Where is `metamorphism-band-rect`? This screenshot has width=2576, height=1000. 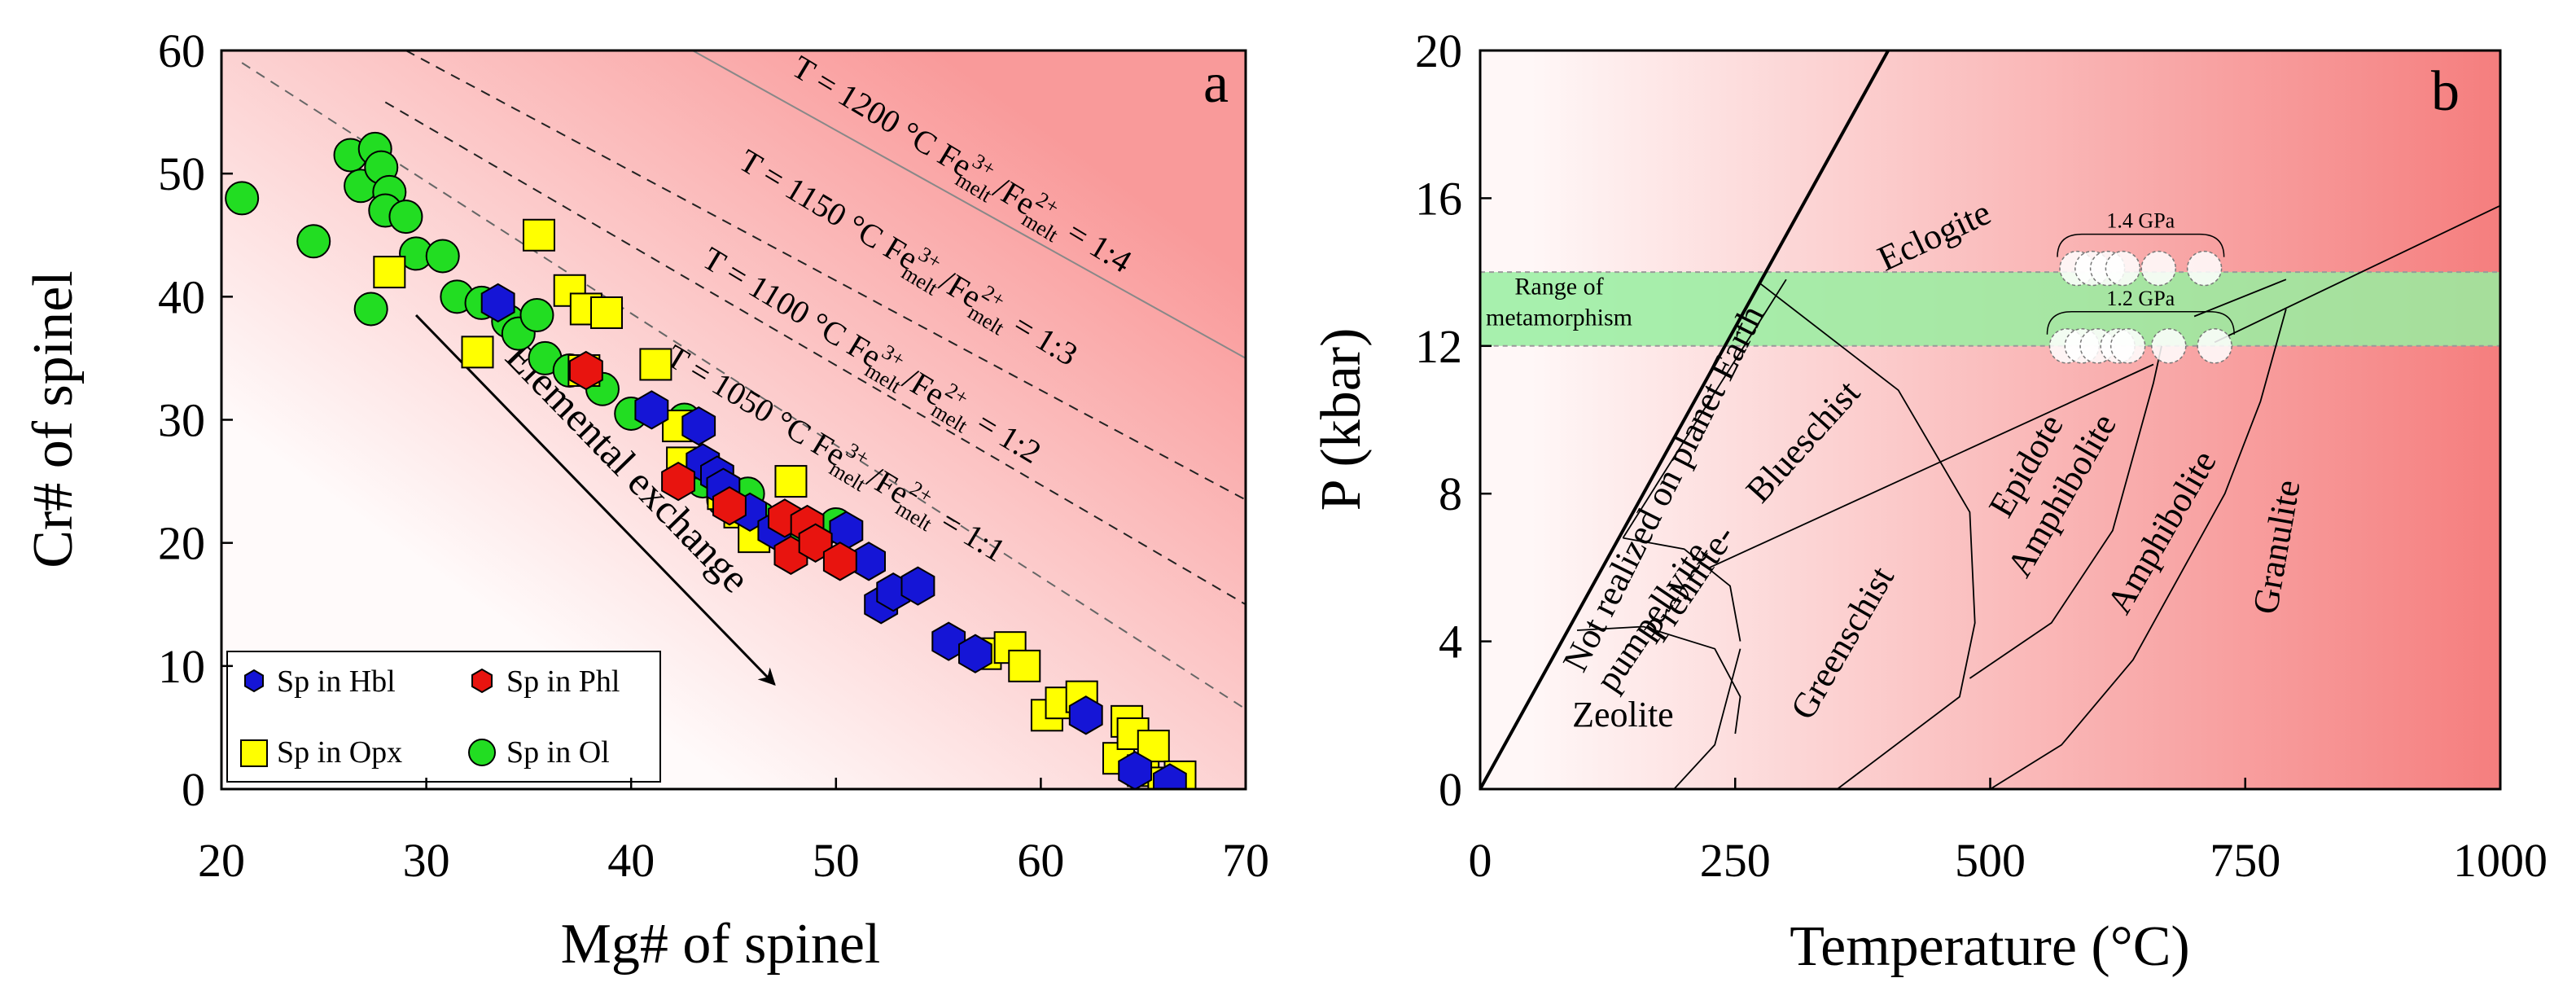 metamorphism-band-rect is located at coordinates (1990, 309).